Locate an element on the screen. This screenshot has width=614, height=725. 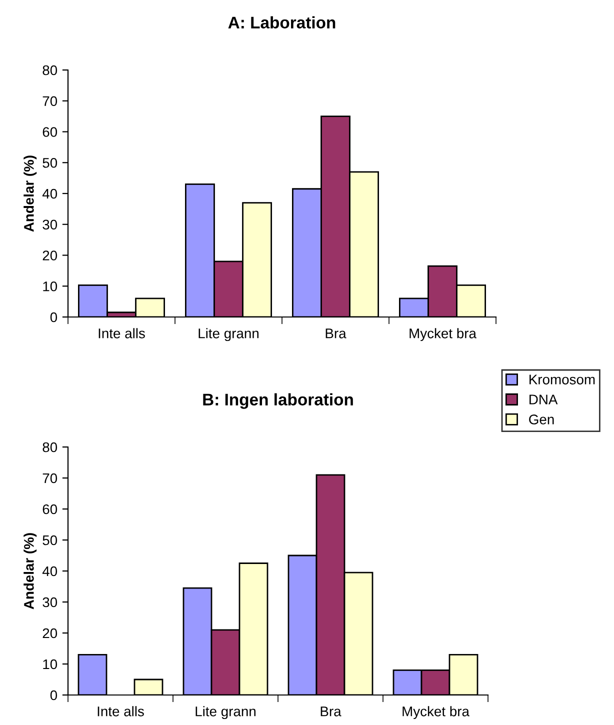
legend-label: Kromosom is located at coordinates (562, 379).